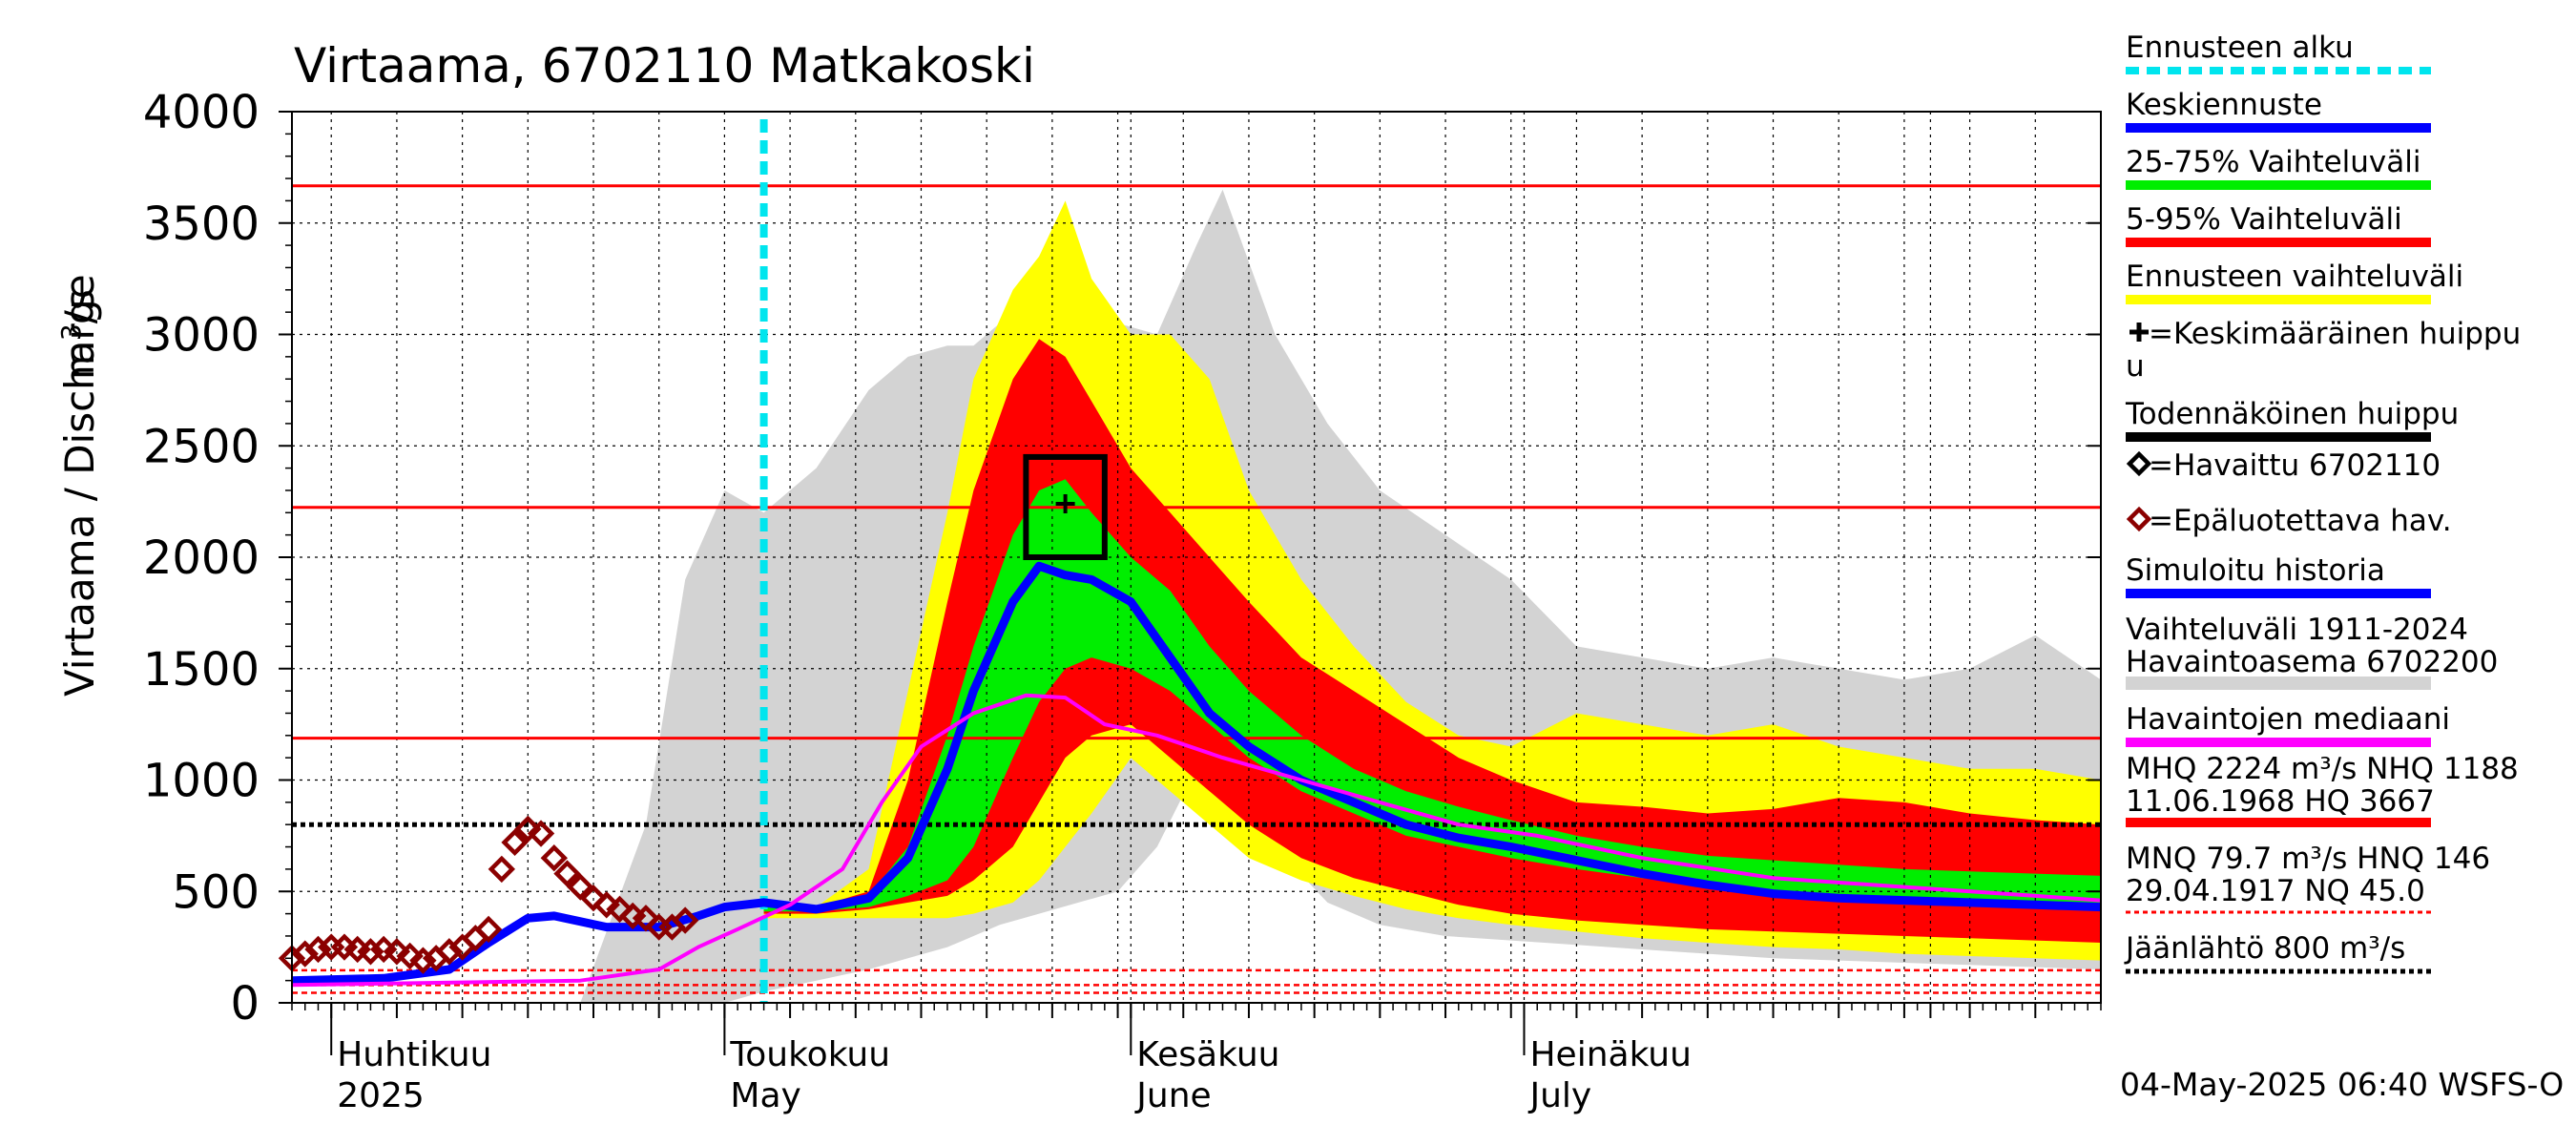 The height and width of the screenshot is (1145, 2576). Describe the element at coordinates (2240, 48) in the screenshot. I see `legend-label: Ennusteen alku` at that location.